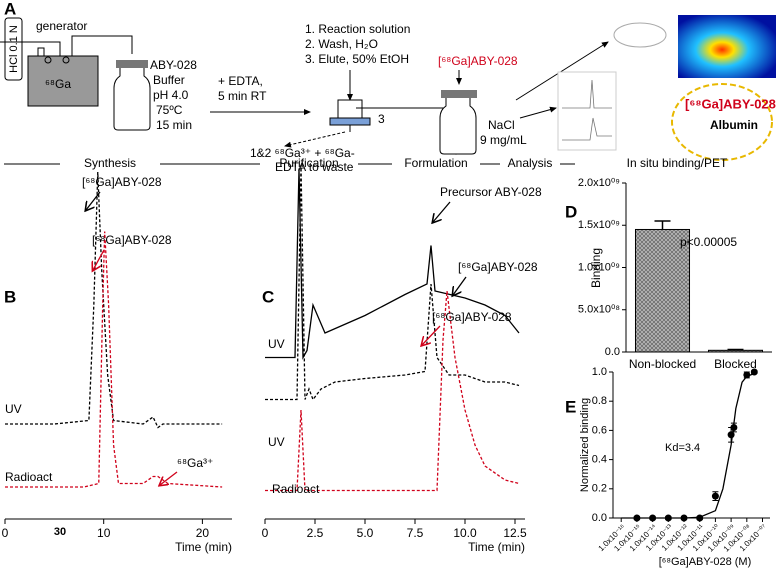 This screenshot has height=576, width=779. I want to click on cartridge, so click(350, 109).